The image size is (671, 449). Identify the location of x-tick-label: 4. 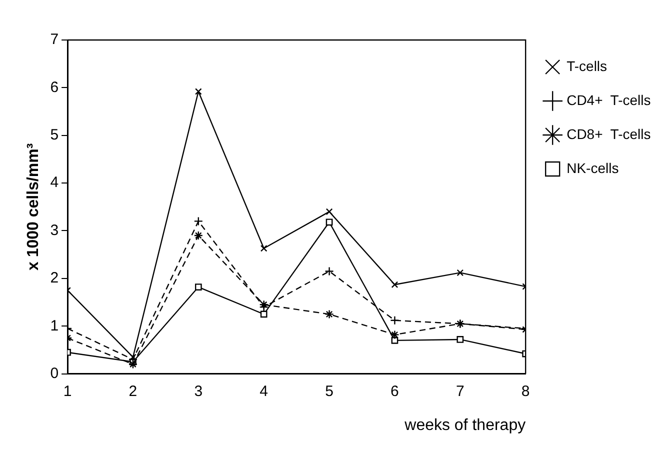
(264, 391).